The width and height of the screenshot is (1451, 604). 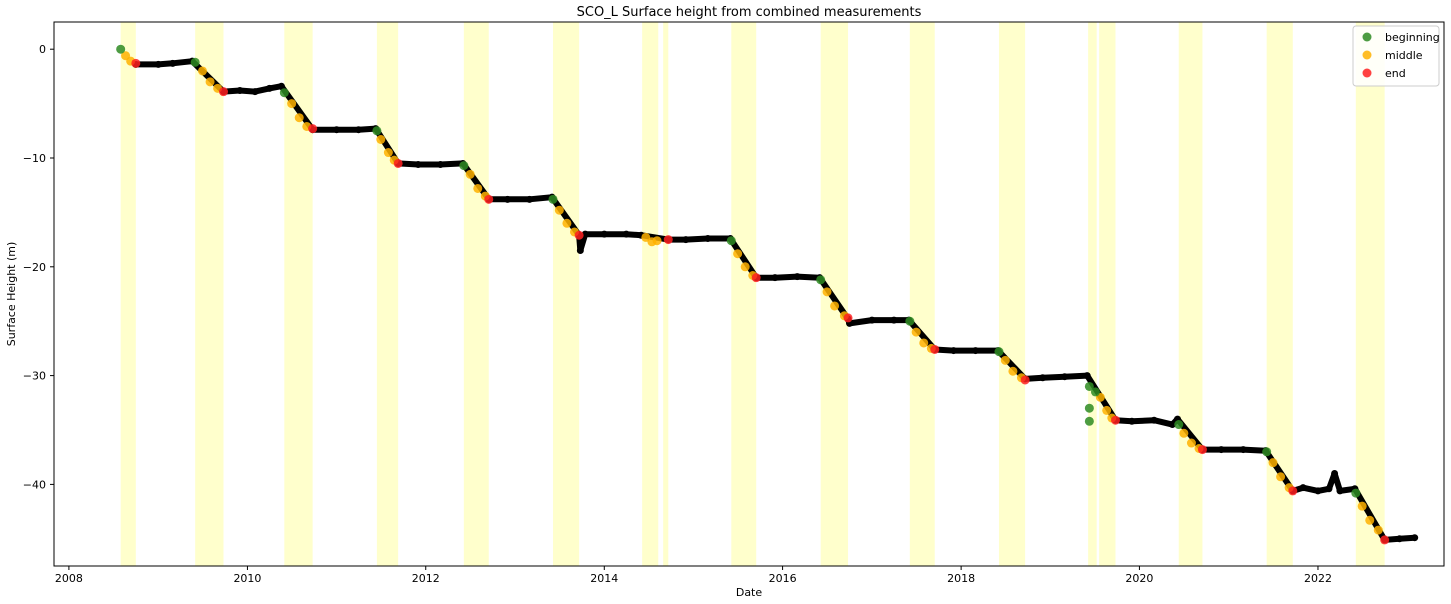 What do you see at coordinates (1367, 55) in the screenshot?
I see `legend-marker-middle` at bounding box center [1367, 55].